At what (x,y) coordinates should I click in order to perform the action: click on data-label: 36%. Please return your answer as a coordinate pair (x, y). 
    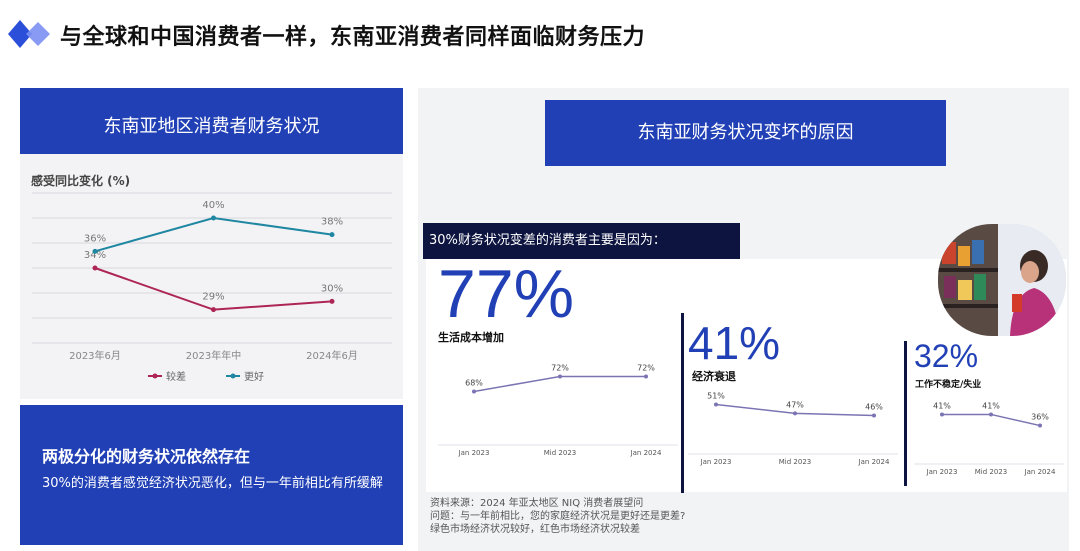
    Looking at the image, I should click on (95, 238).